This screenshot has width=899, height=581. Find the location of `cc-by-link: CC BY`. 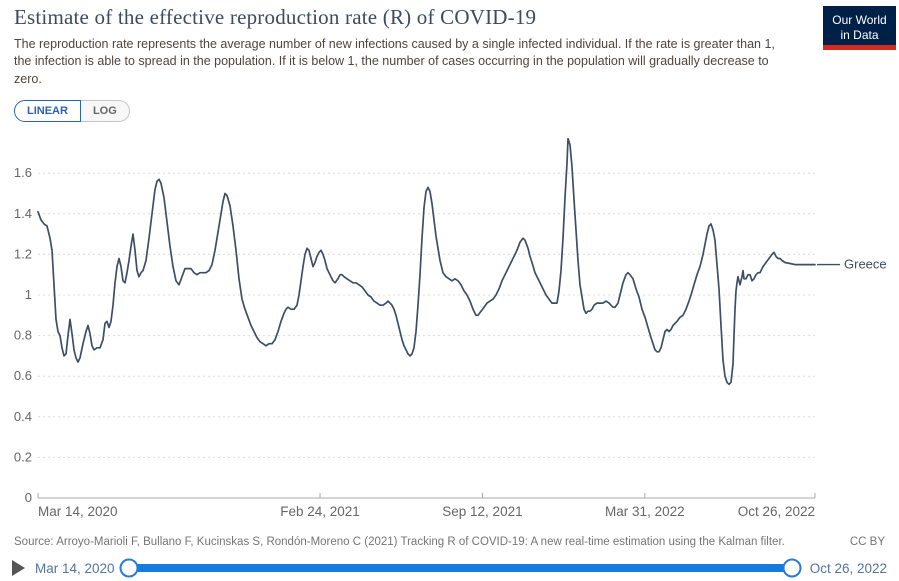

cc-by-link: CC BY is located at coordinates (867, 542).